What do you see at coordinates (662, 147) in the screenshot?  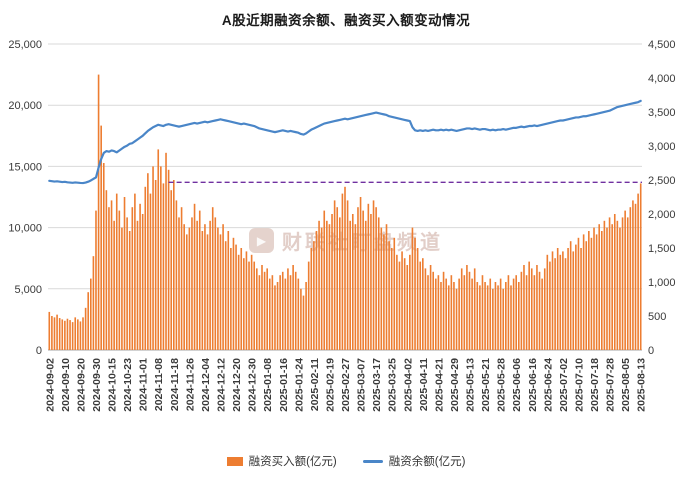 I see `svg-text: 3,000` at bounding box center [662, 147].